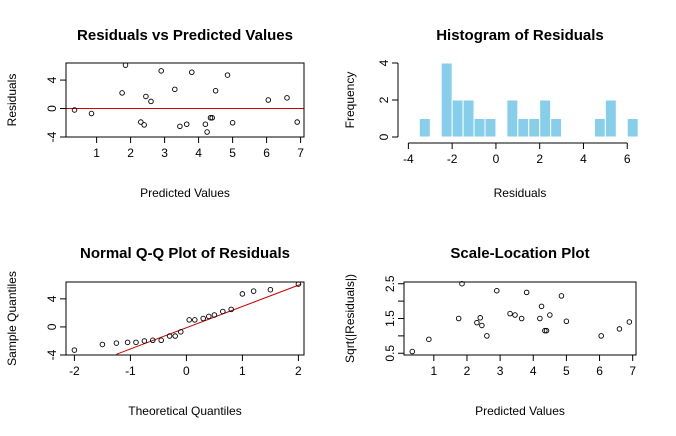 The image size is (676, 436). I want to click on scale-location-x-axis-label: Predicted Values, so click(520, 411).